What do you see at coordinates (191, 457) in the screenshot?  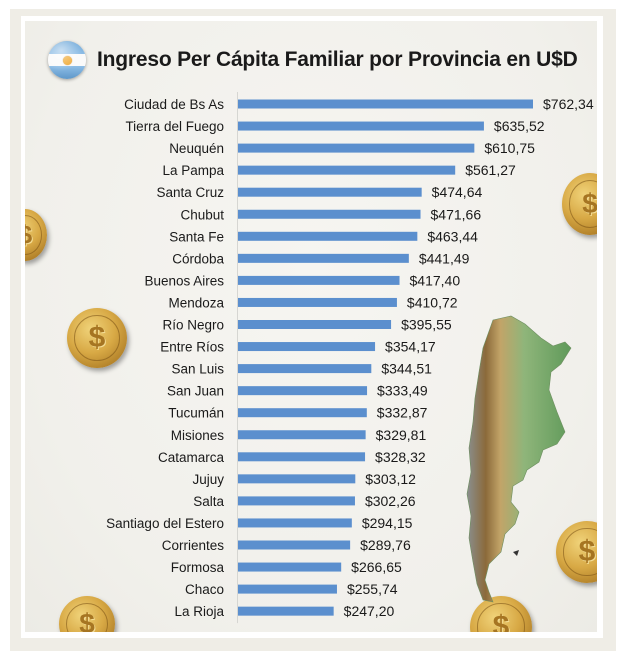 I see `category-label: Catamarca` at bounding box center [191, 457].